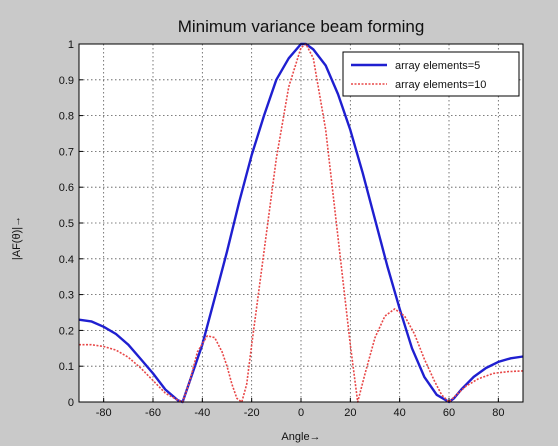 Image resolution: width=558 pixels, height=446 pixels. What do you see at coordinates (400, 413) in the screenshot?
I see `x-tick-label: 40` at bounding box center [400, 413].